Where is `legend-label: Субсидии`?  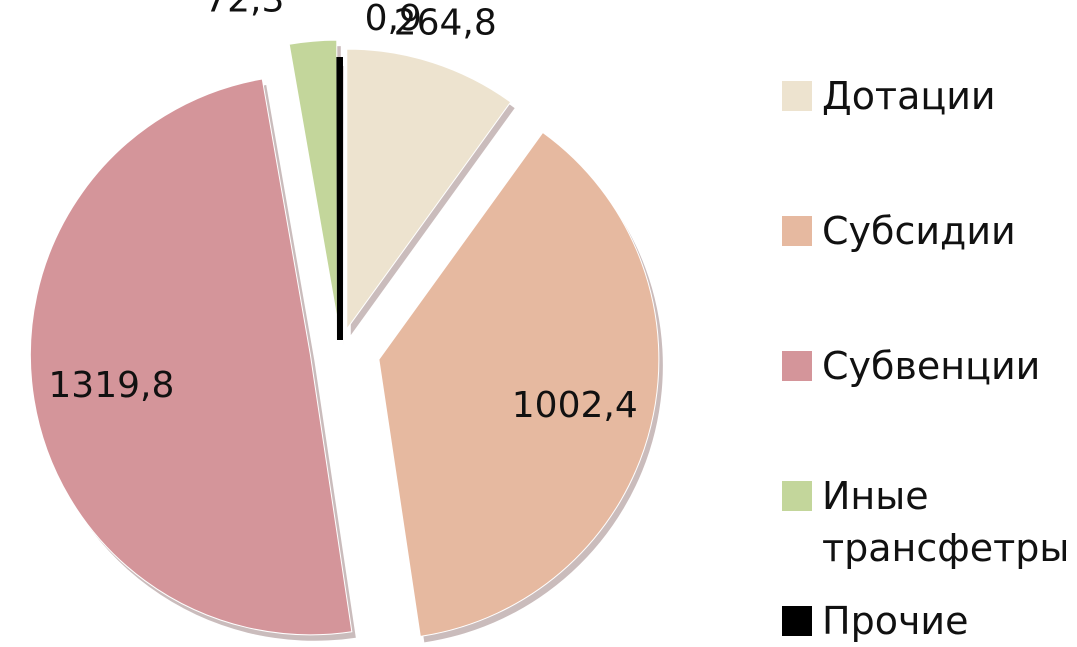 legend-label: Субсидии is located at coordinates (919, 231).